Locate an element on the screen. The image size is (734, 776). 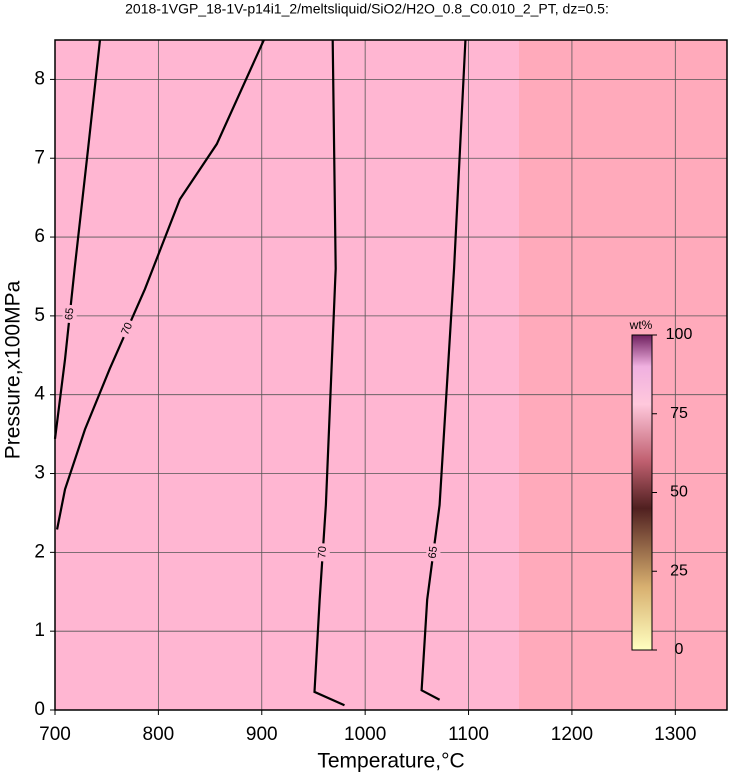
y-tick-label: 6 is located at coordinates (39, 236).